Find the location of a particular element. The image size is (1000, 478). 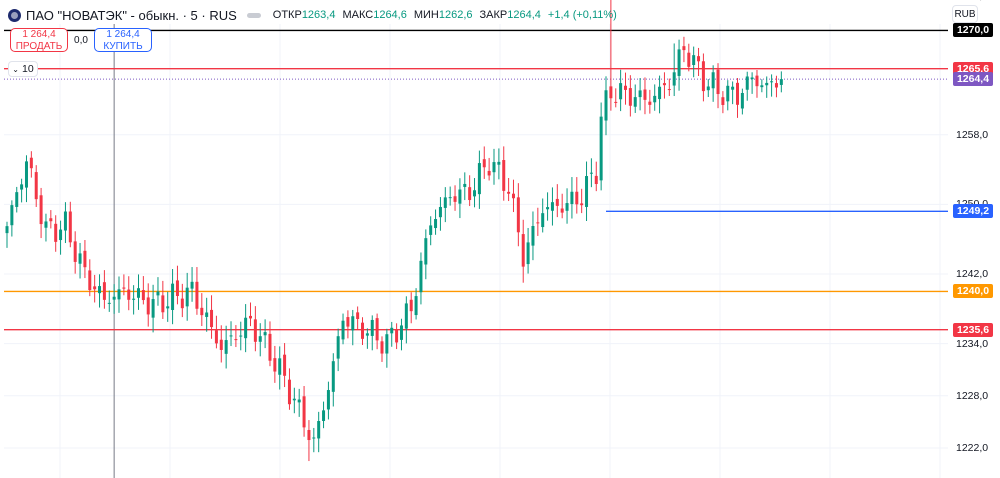

interval-selector: ⌄ 10 is located at coordinates (23, 69).